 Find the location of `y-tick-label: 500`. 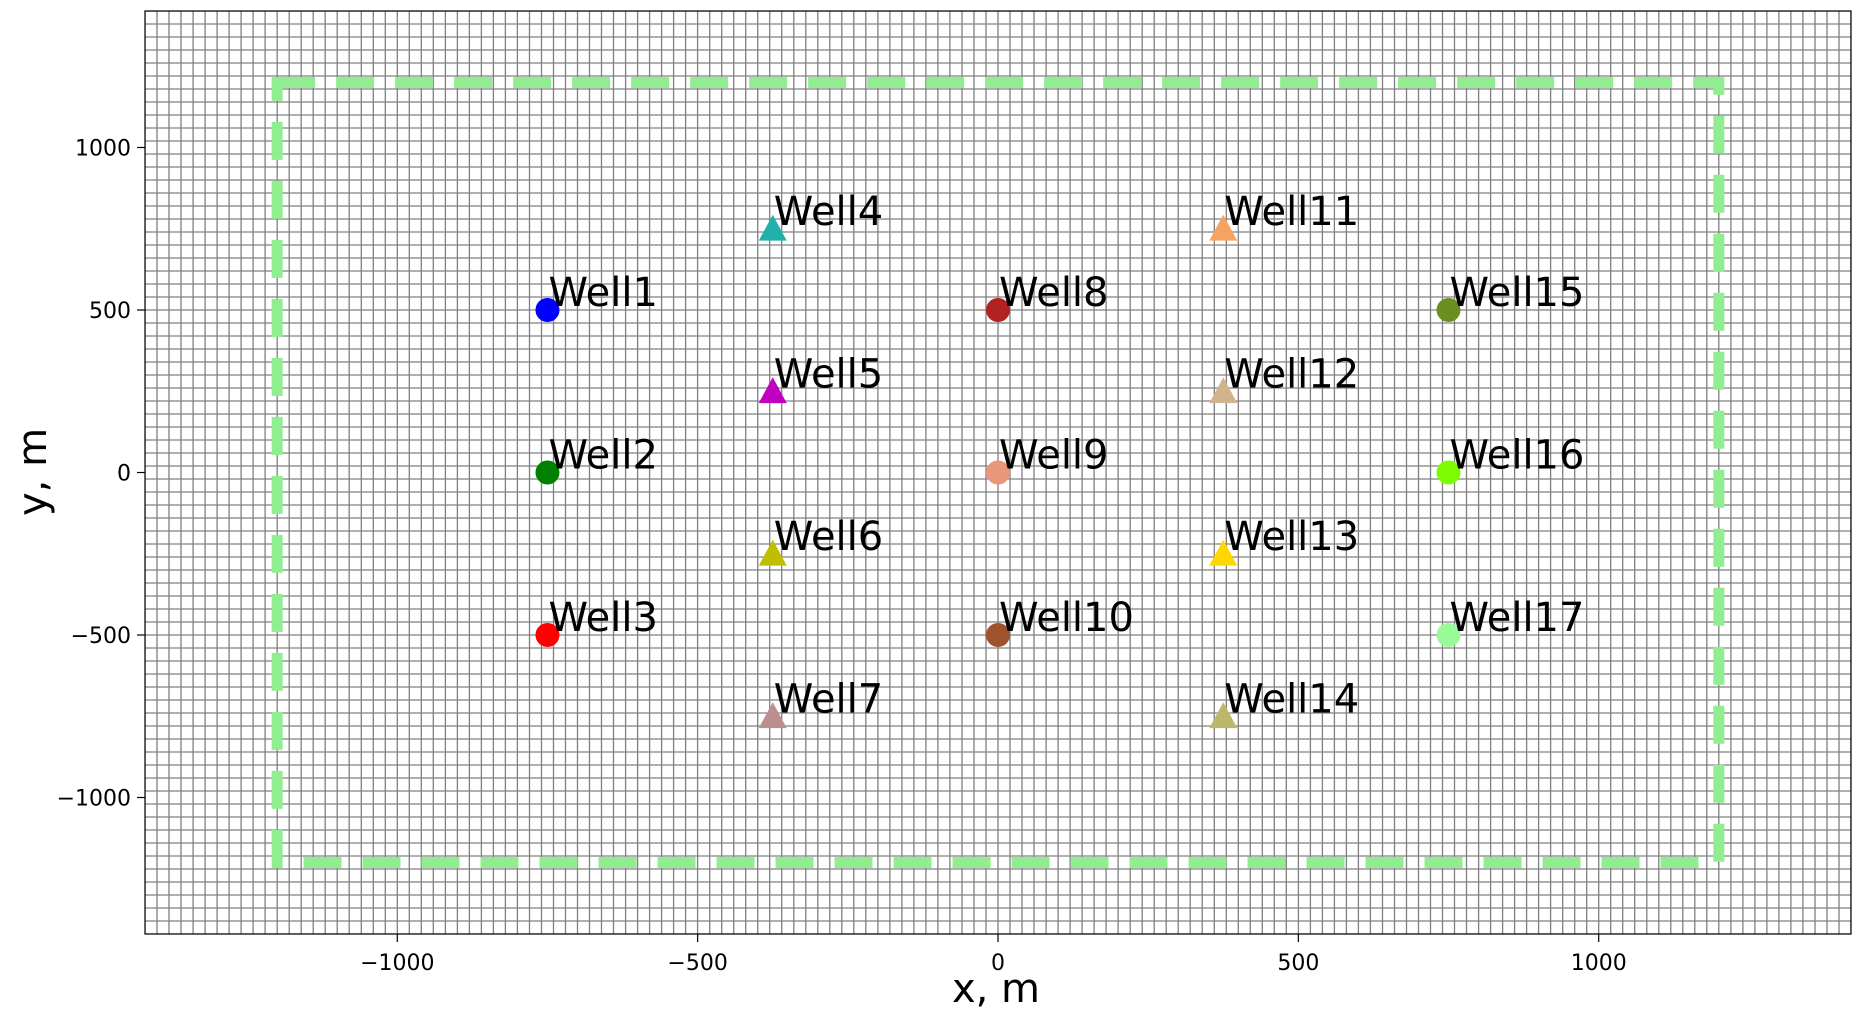

y-tick-label: 500 is located at coordinates (110, 311).